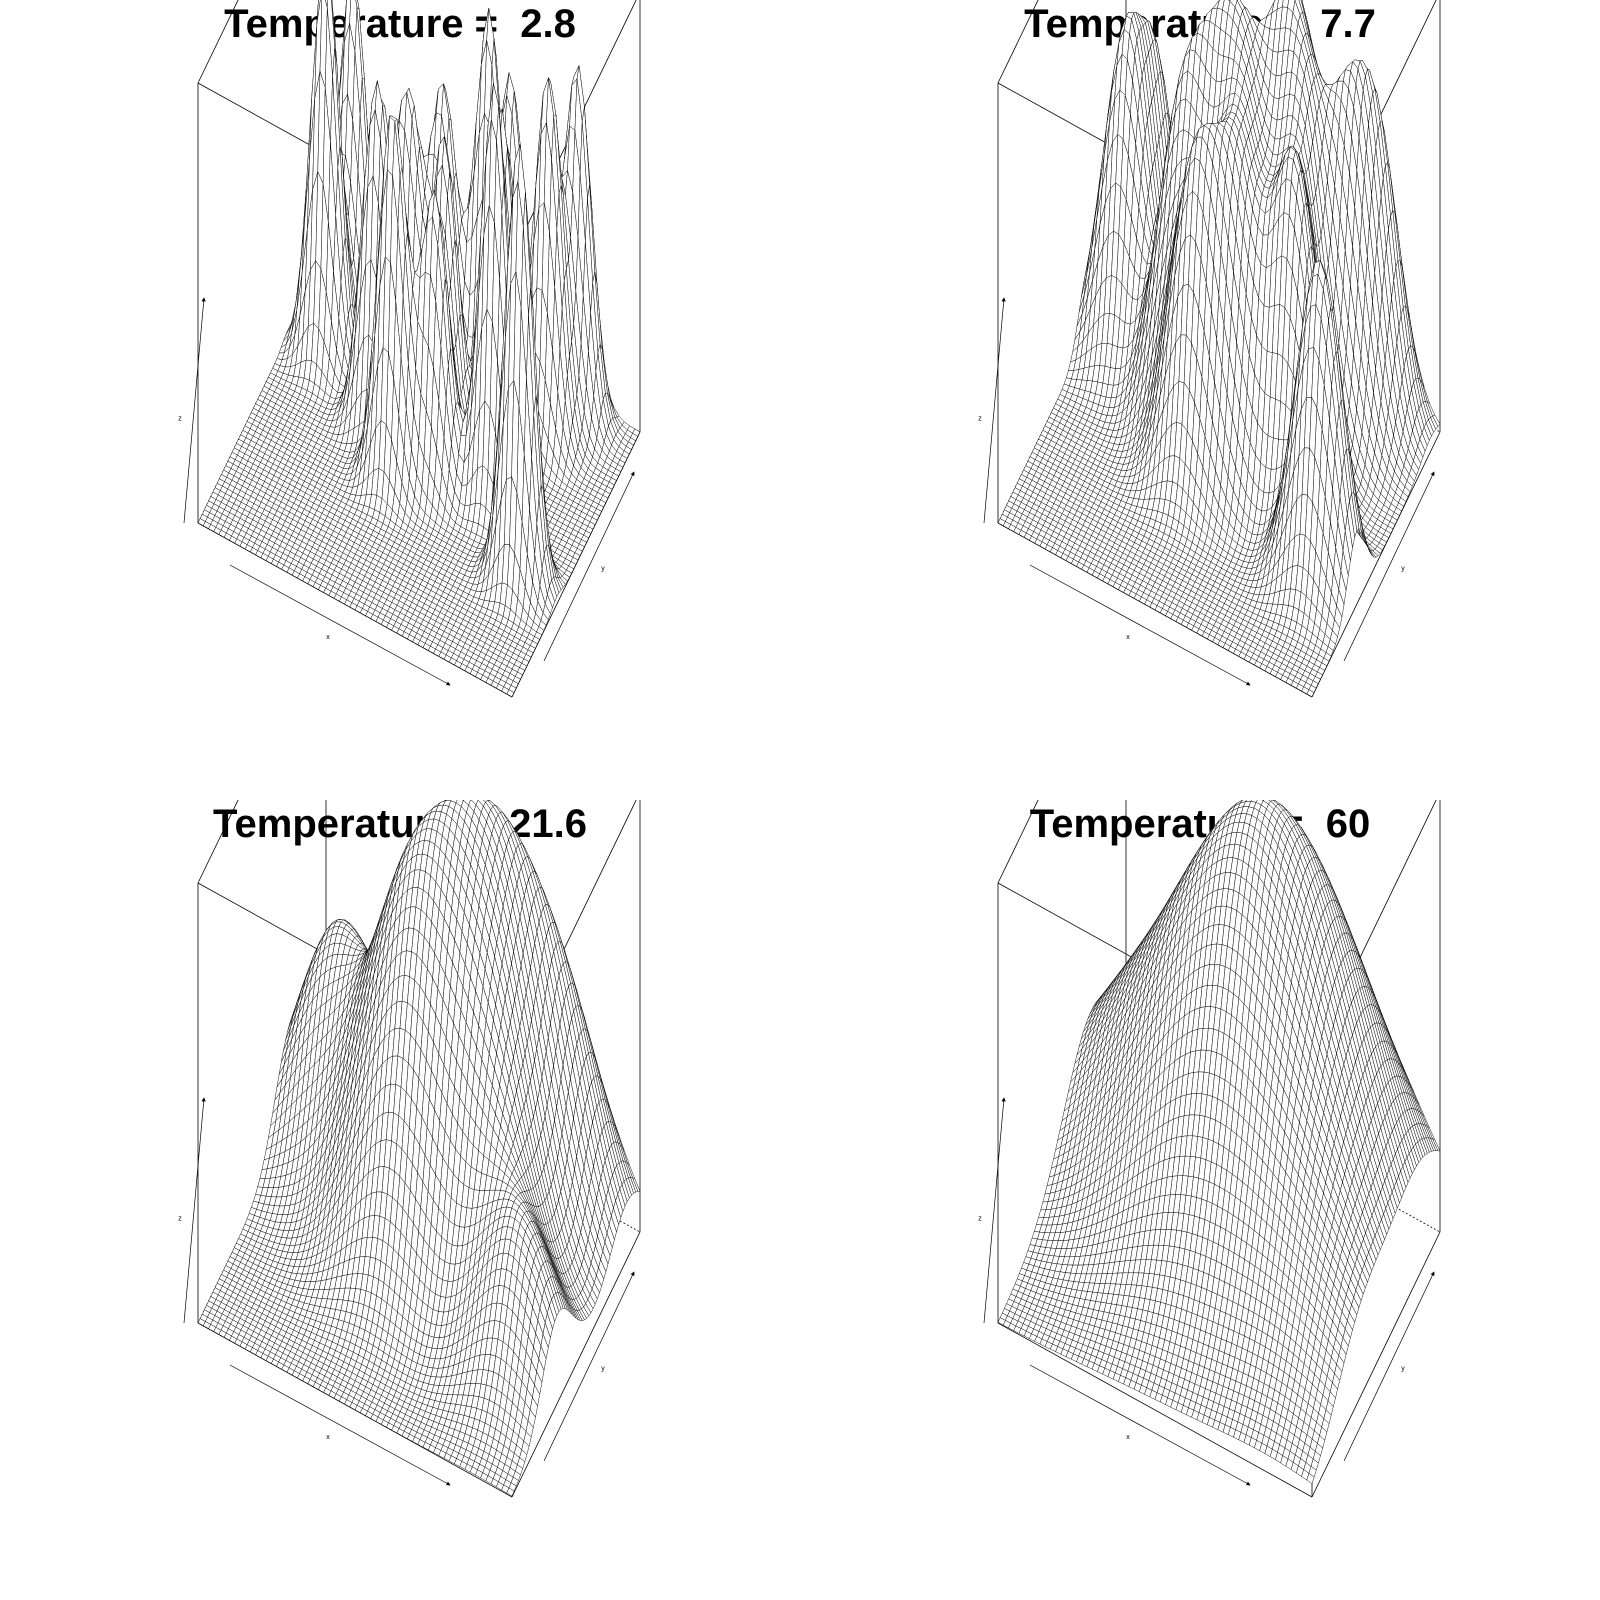 The width and height of the screenshot is (1600, 1600). I want to click on box-front, so click(419, 564).